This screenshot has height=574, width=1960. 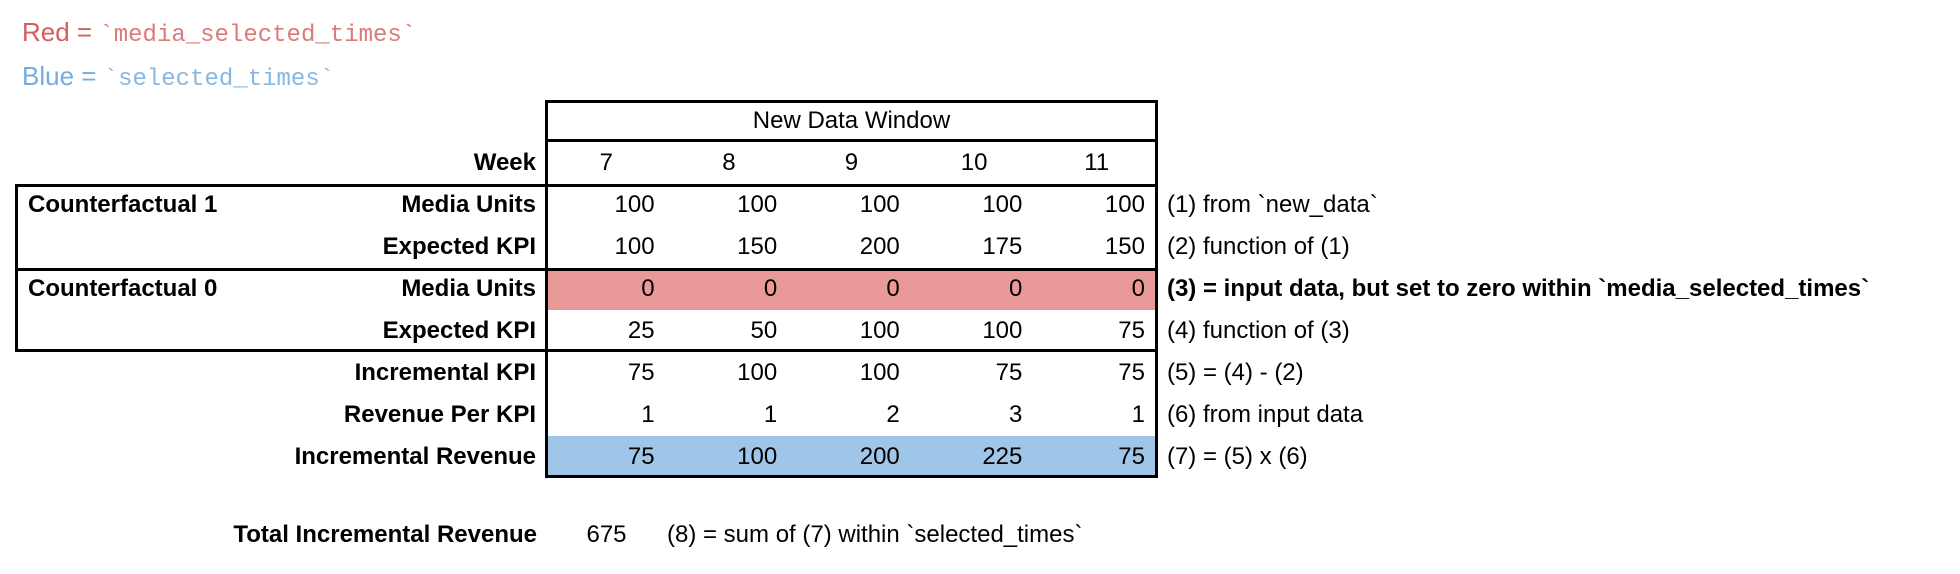 I want to click on cell: 2, so click(x=893, y=414).